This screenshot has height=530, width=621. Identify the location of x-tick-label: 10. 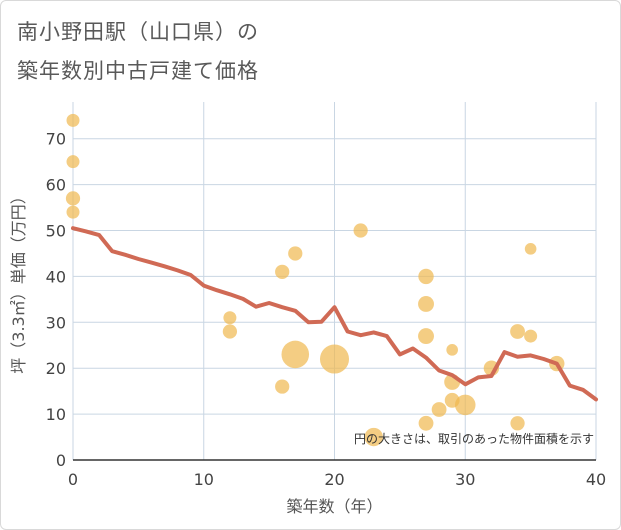
(204, 479).